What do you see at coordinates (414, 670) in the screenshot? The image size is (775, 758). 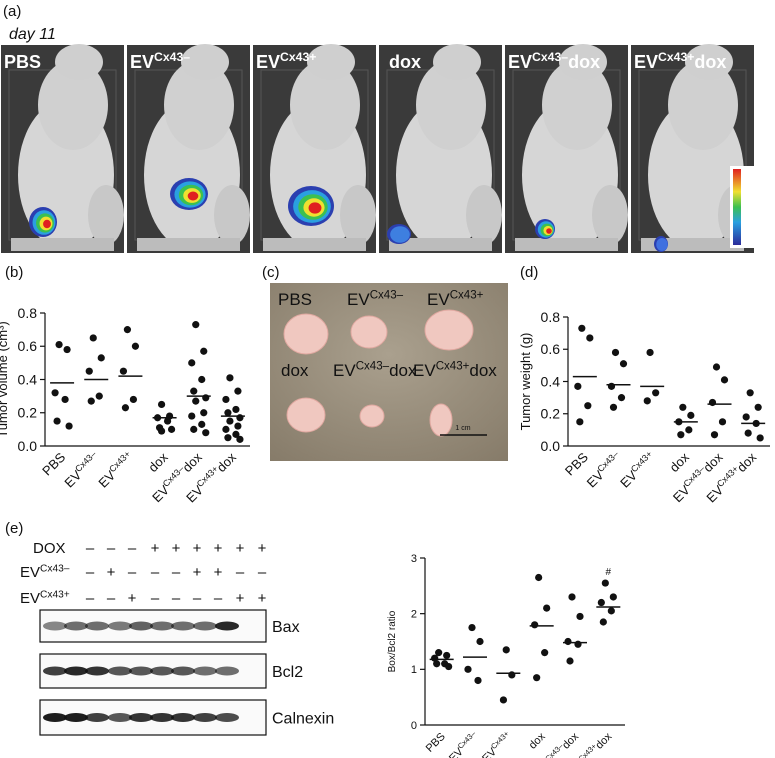 I see `y-tick-label: 1` at bounding box center [414, 670].